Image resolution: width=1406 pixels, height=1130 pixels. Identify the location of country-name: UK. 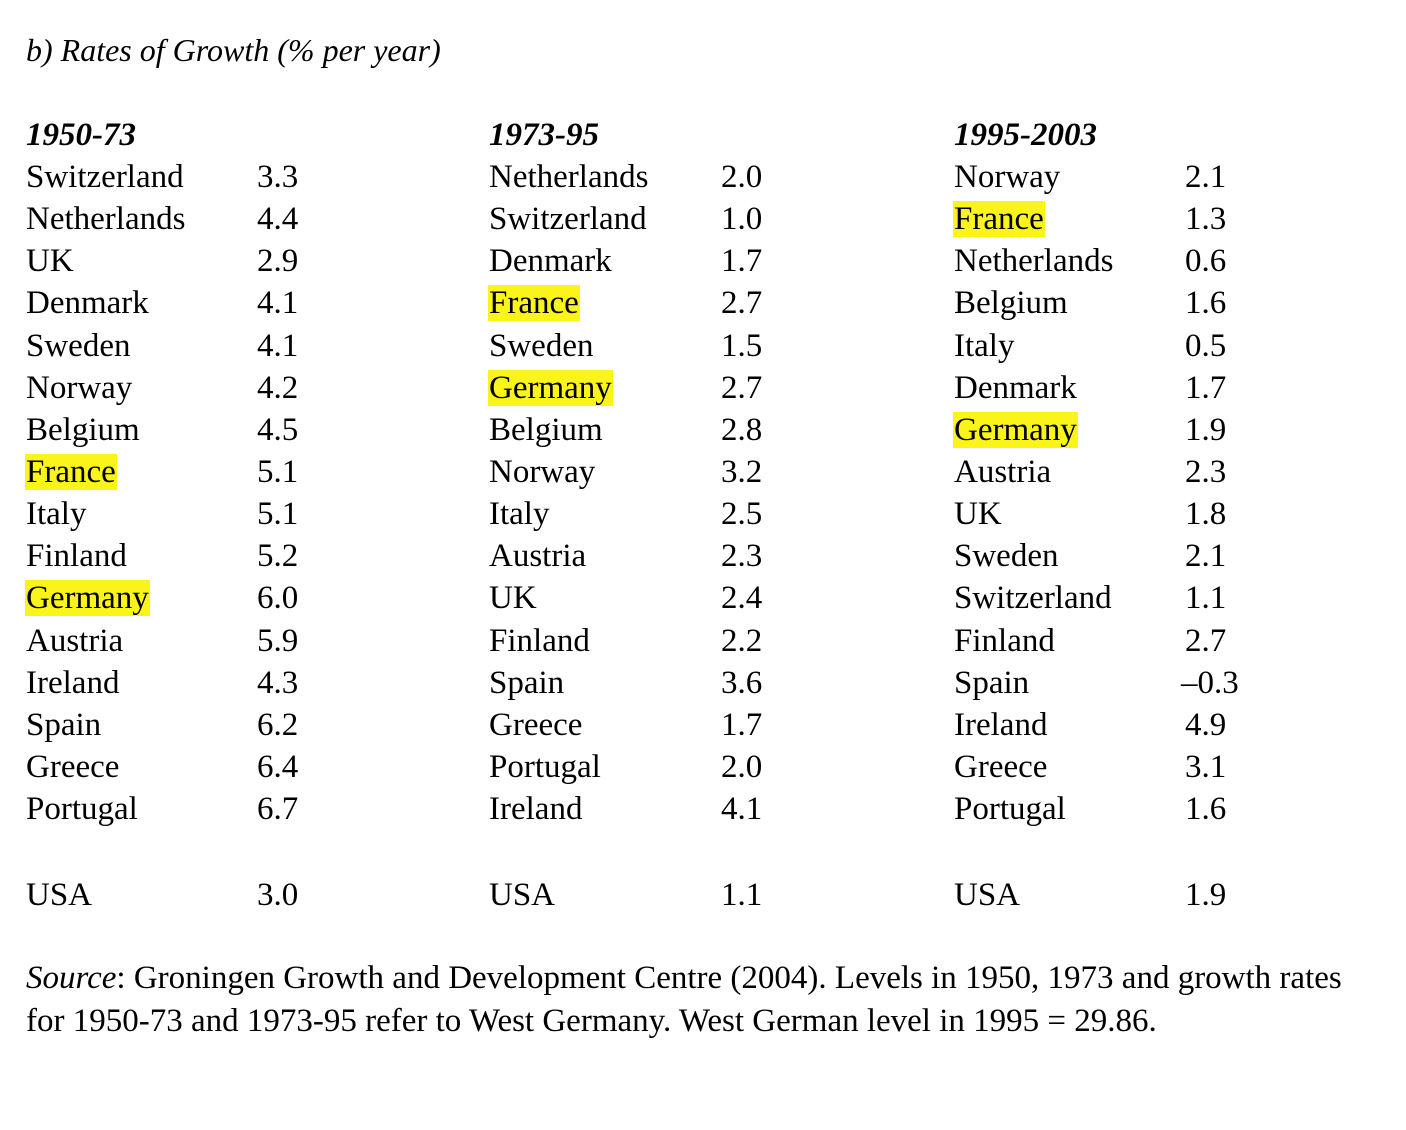
(978, 514).